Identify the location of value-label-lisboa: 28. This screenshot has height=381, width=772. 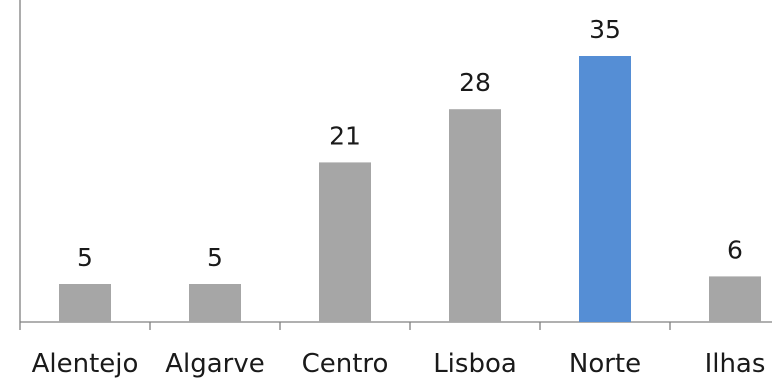
(475, 82).